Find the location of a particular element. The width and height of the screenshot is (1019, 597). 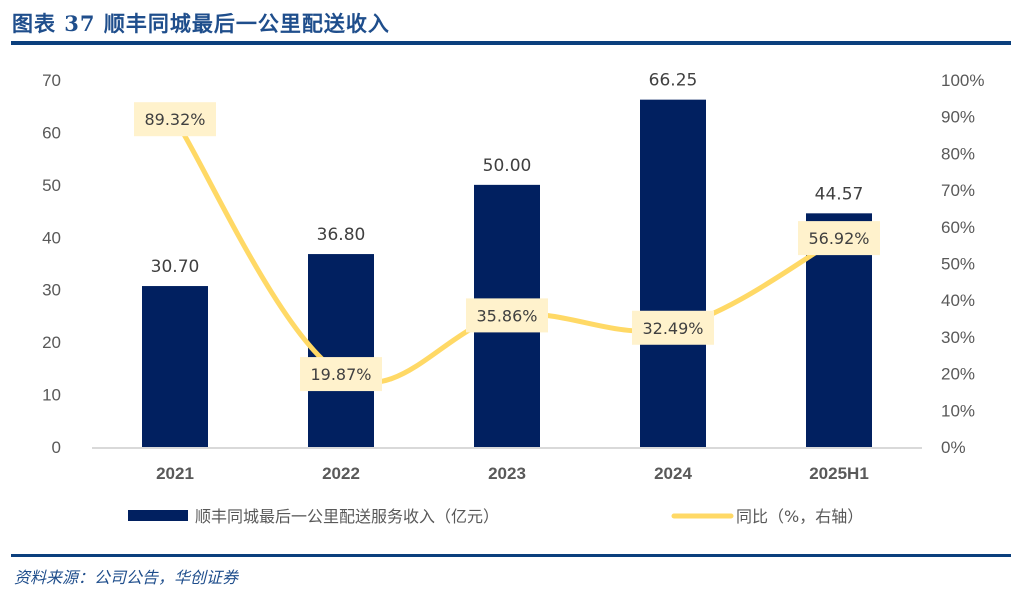

line-data-label: 32.49% is located at coordinates (672, 328).